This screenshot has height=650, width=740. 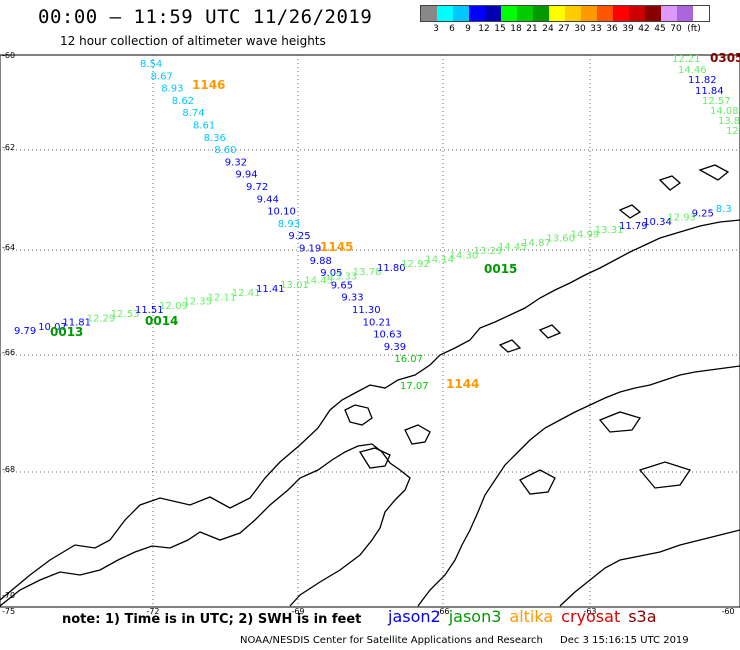 What do you see at coordinates (321, 261) in the screenshot?
I see `wave-height-value: 9.88` at bounding box center [321, 261].